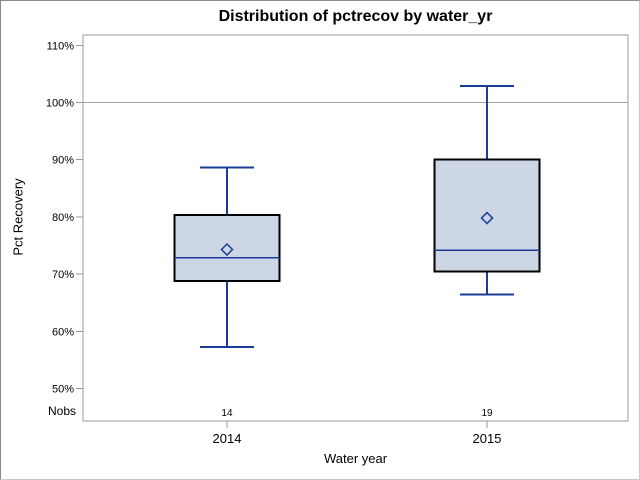  What do you see at coordinates (355, 16) in the screenshot?
I see `chart-title: Distribution of pctrecov by water_yr` at bounding box center [355, 16].